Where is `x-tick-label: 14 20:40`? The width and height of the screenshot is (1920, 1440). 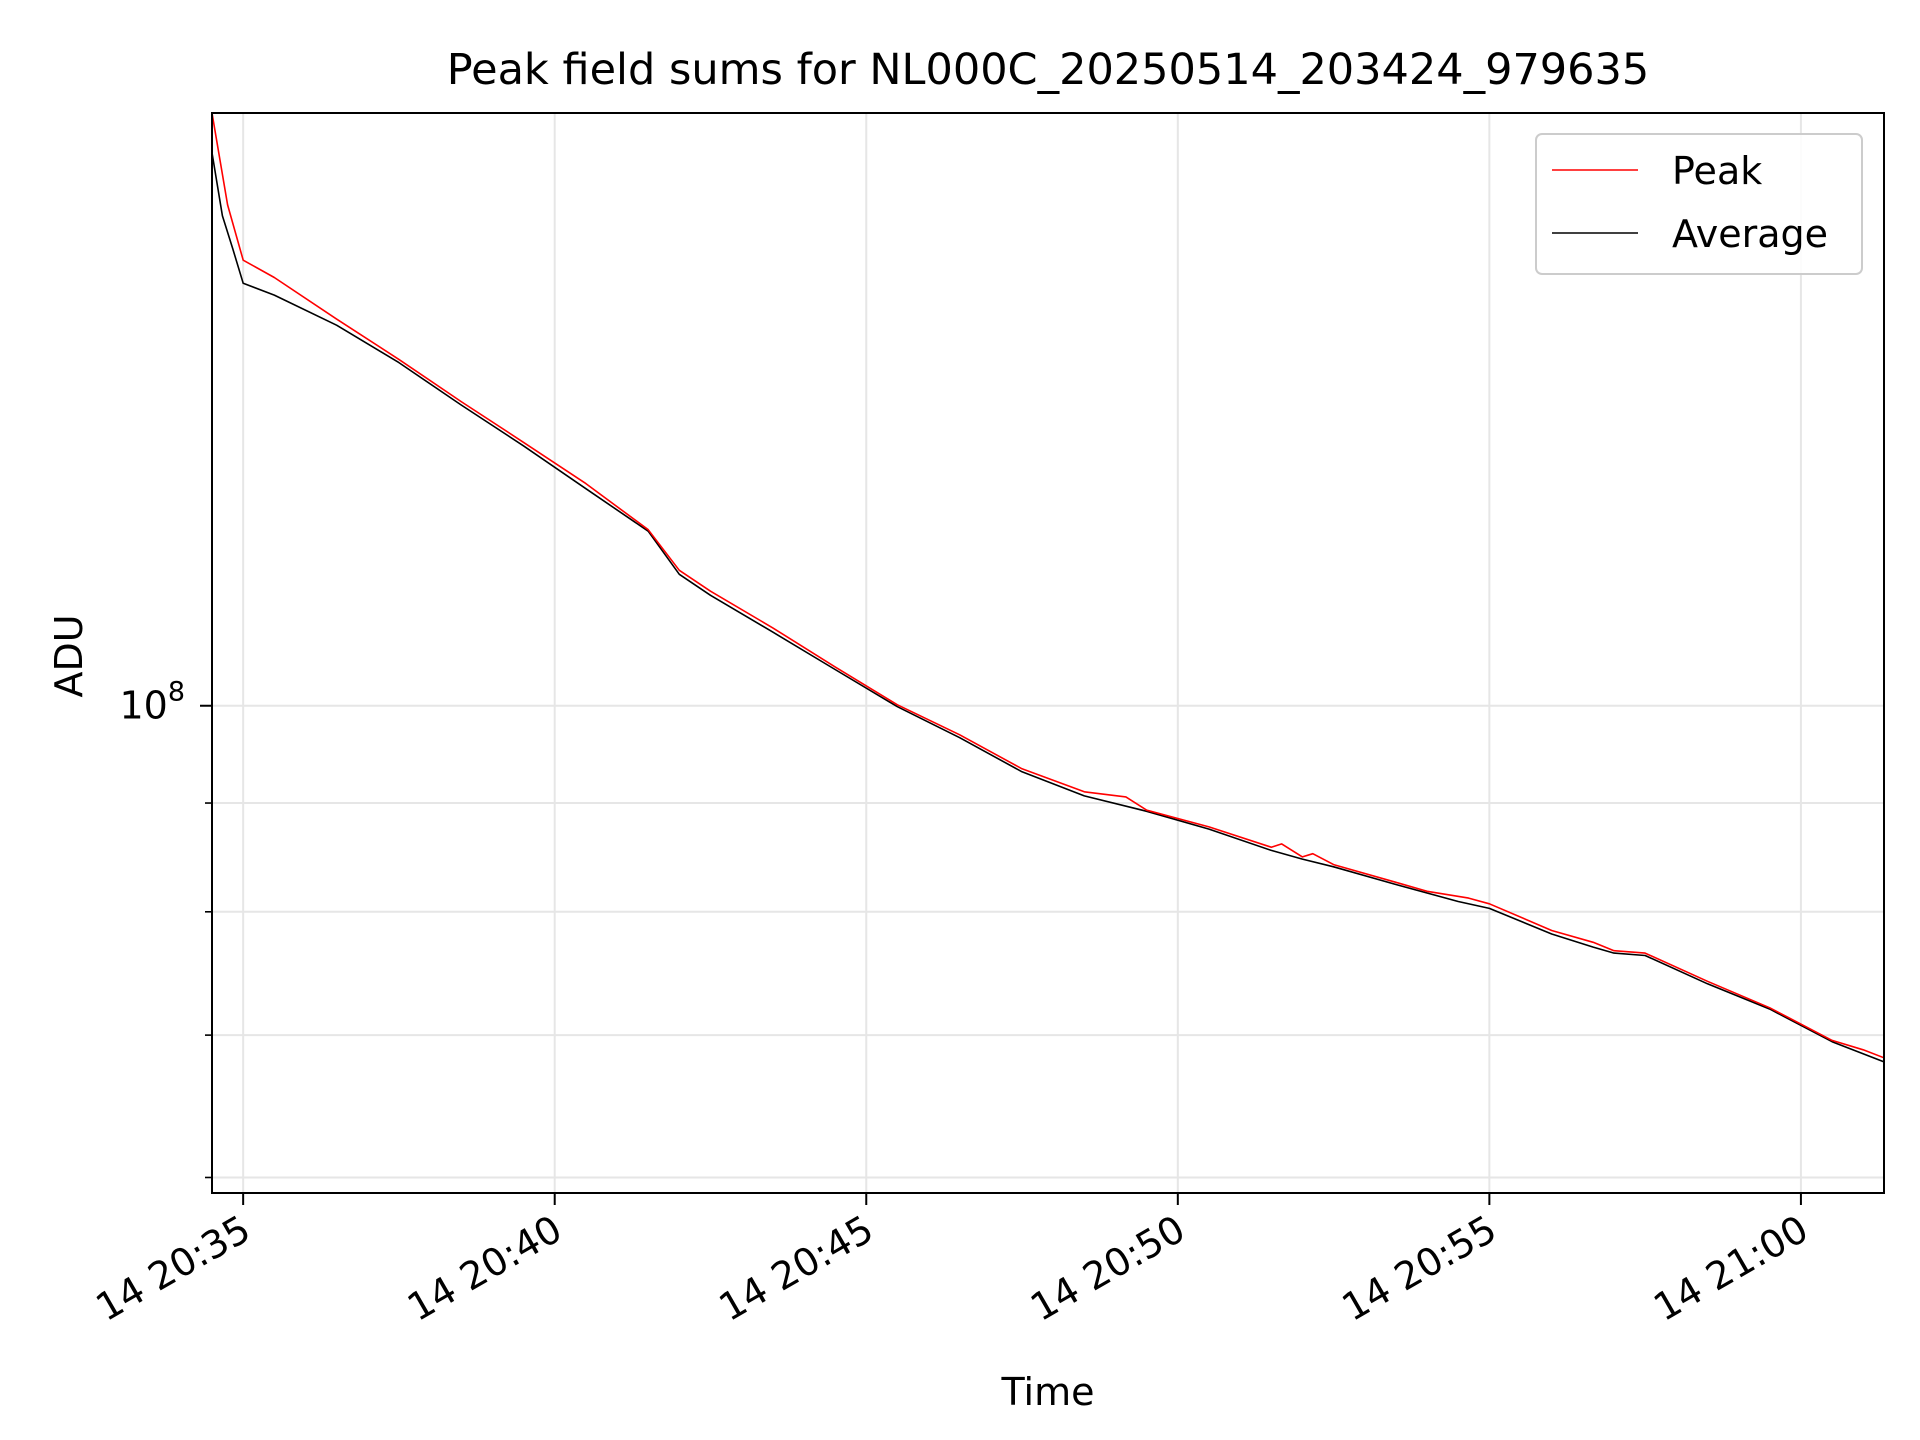
x-tick-label: 14 20:40 is located at coordinates (484, 1268).